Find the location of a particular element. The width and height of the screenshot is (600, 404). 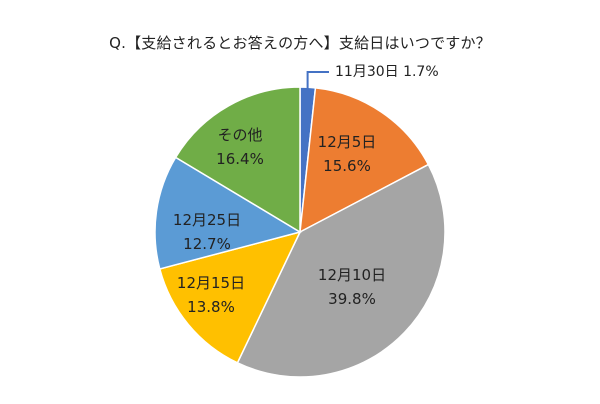

slice-value-6: 16.4% is located at coordinates (240, 159).